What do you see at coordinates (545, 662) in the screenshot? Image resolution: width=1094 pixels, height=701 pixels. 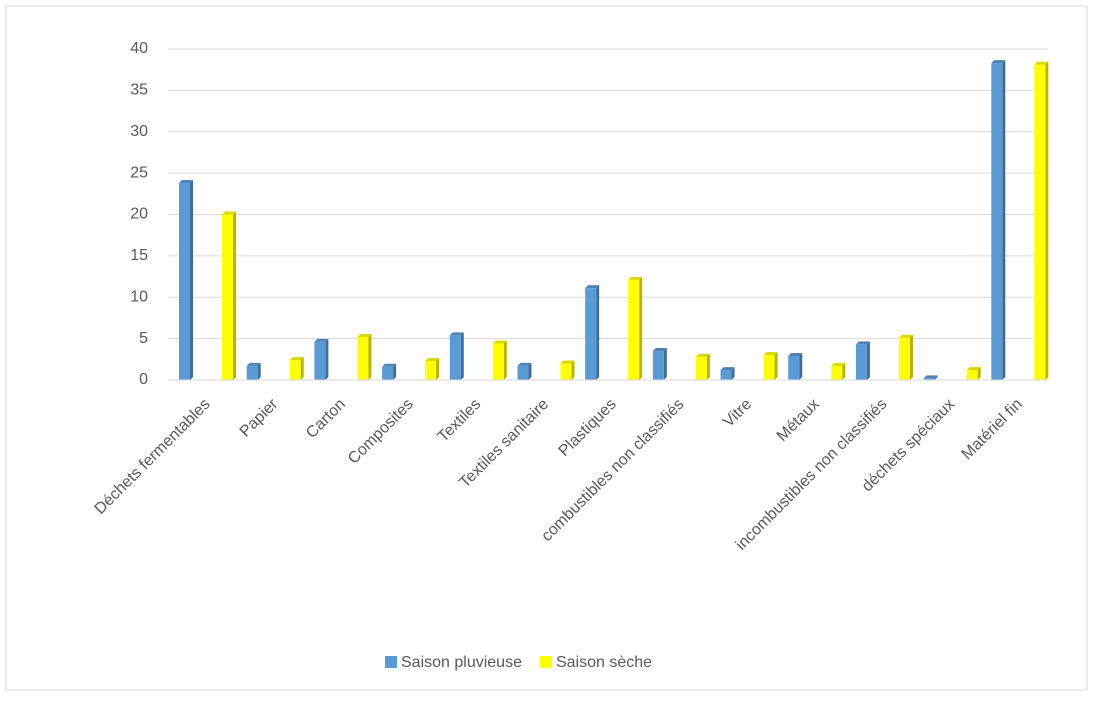 I see `legend-swatch` at bounding box center [545, 662].